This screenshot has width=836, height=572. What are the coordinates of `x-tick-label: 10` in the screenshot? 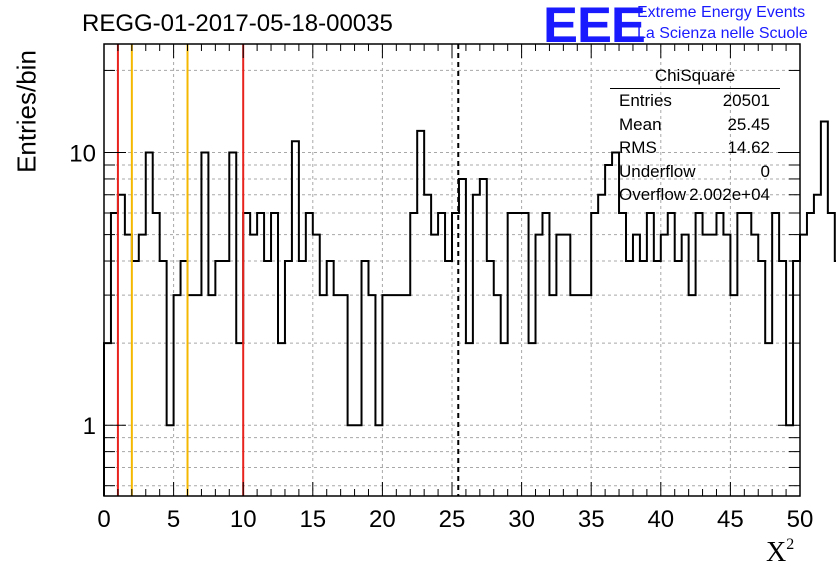 It's located at (243, 519).